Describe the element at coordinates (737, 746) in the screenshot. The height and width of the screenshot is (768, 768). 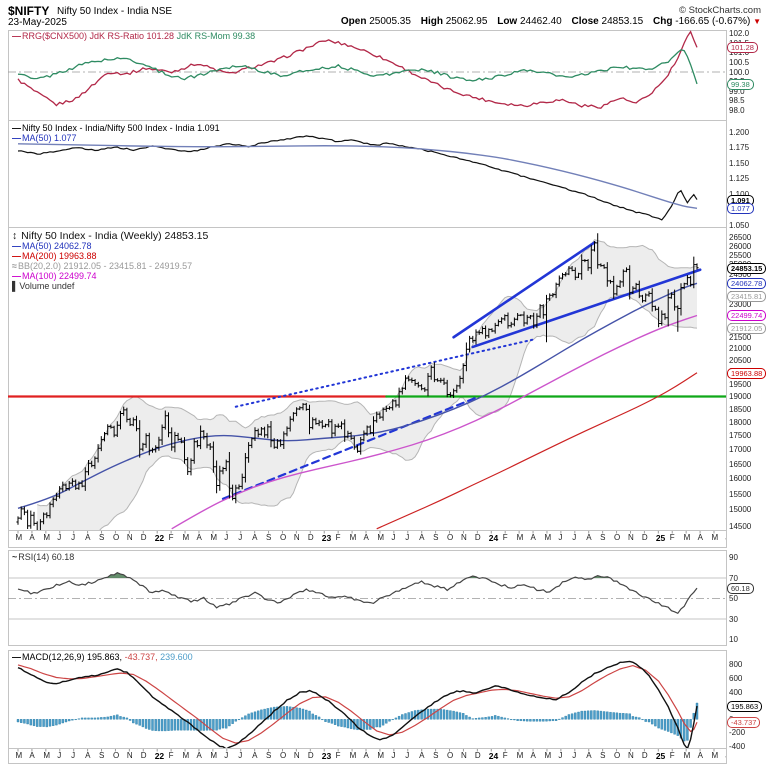
I see `macd-axis-tick-label: -400` at that location.